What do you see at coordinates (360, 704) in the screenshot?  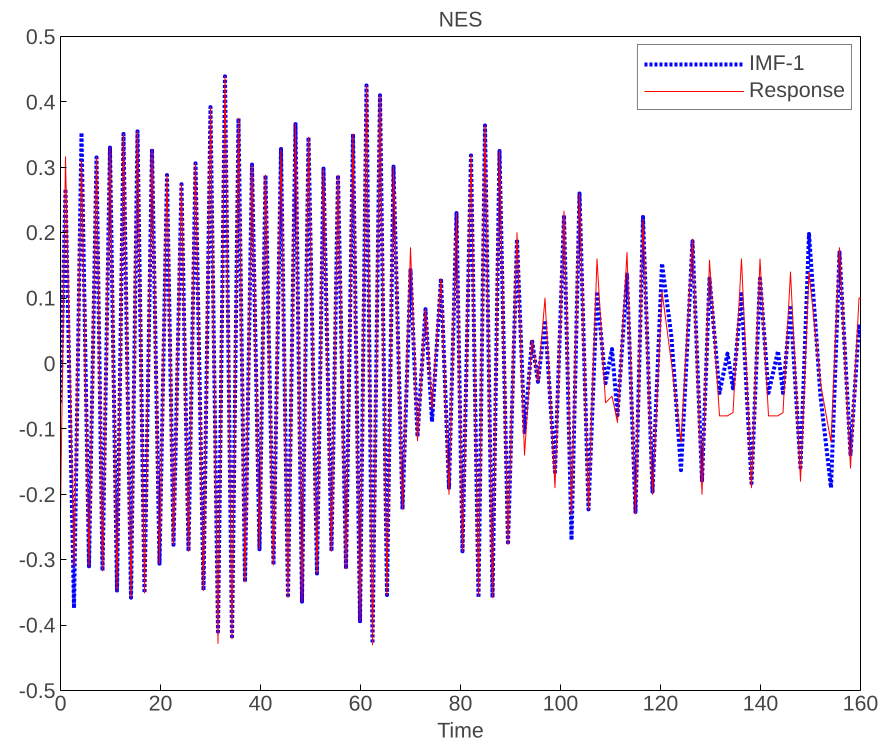 I see `x-tick-label: 60` at bounding box center [360, 704].